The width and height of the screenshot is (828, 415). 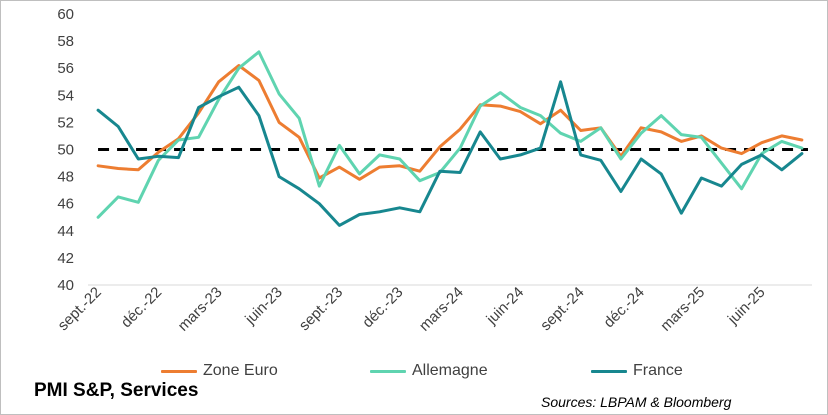 I want to click on x-tick-label: déc.-24, so click(x=623, y=307).